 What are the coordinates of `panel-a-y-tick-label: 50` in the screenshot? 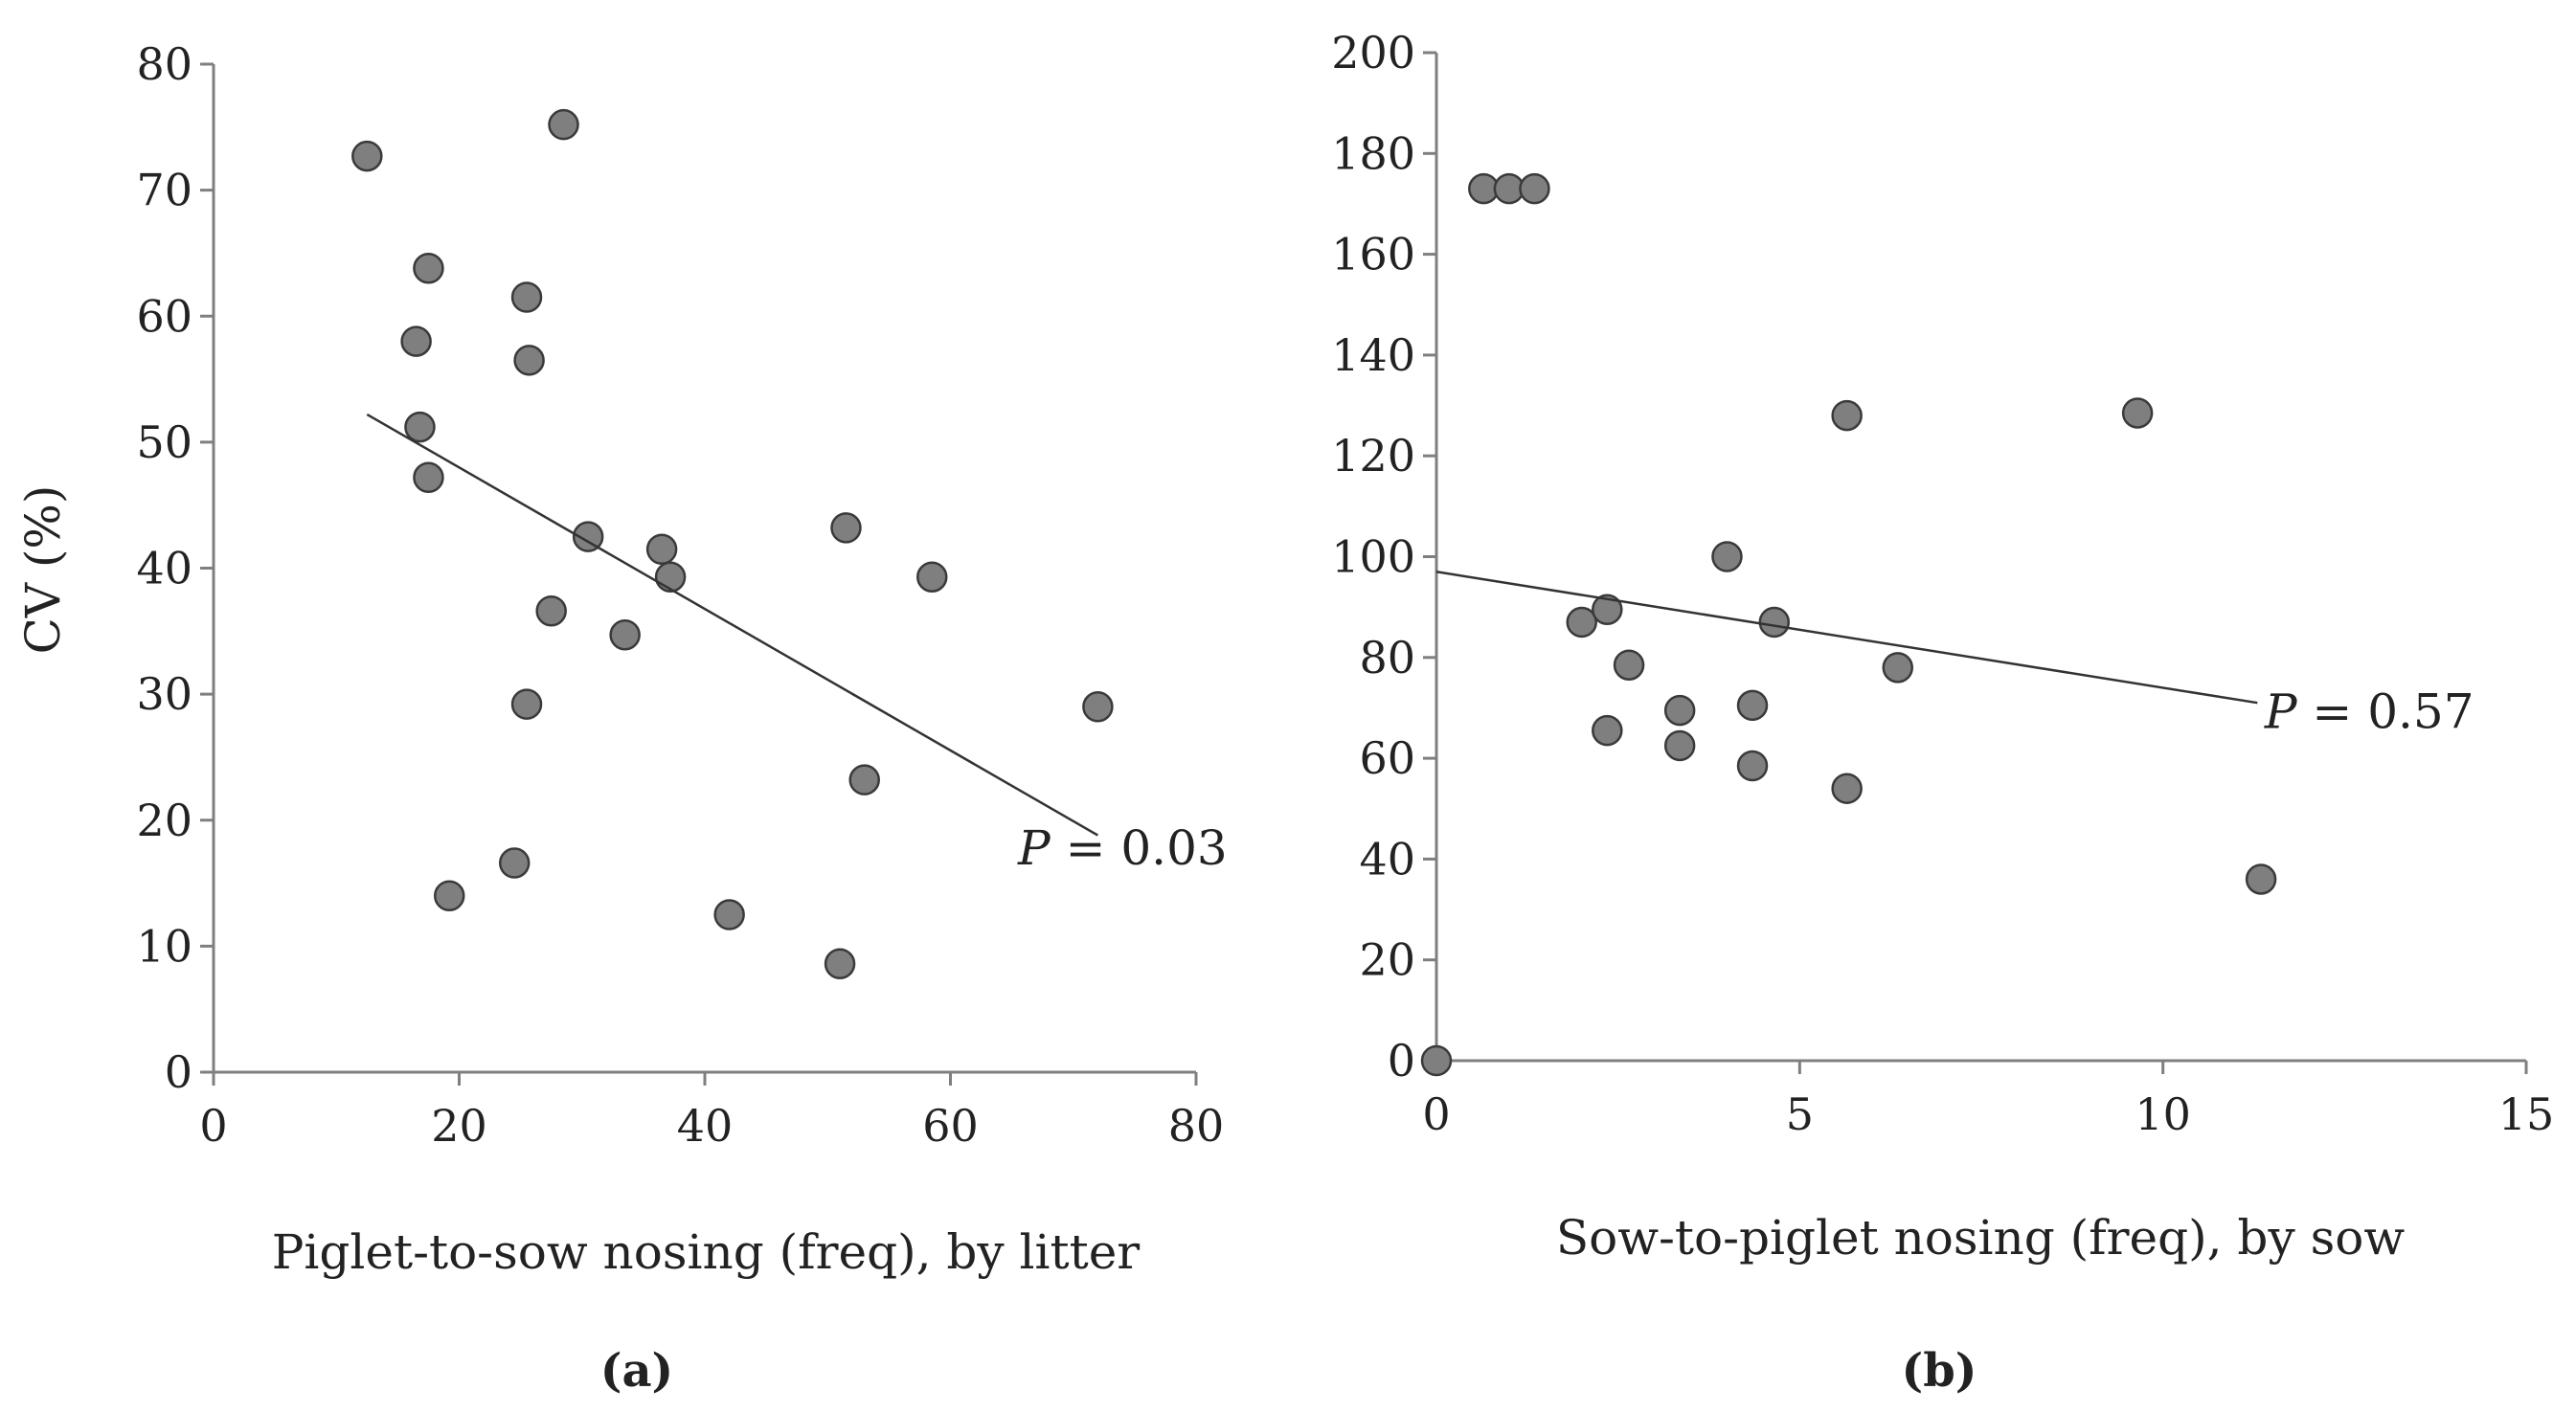 It's located at (164, 442).